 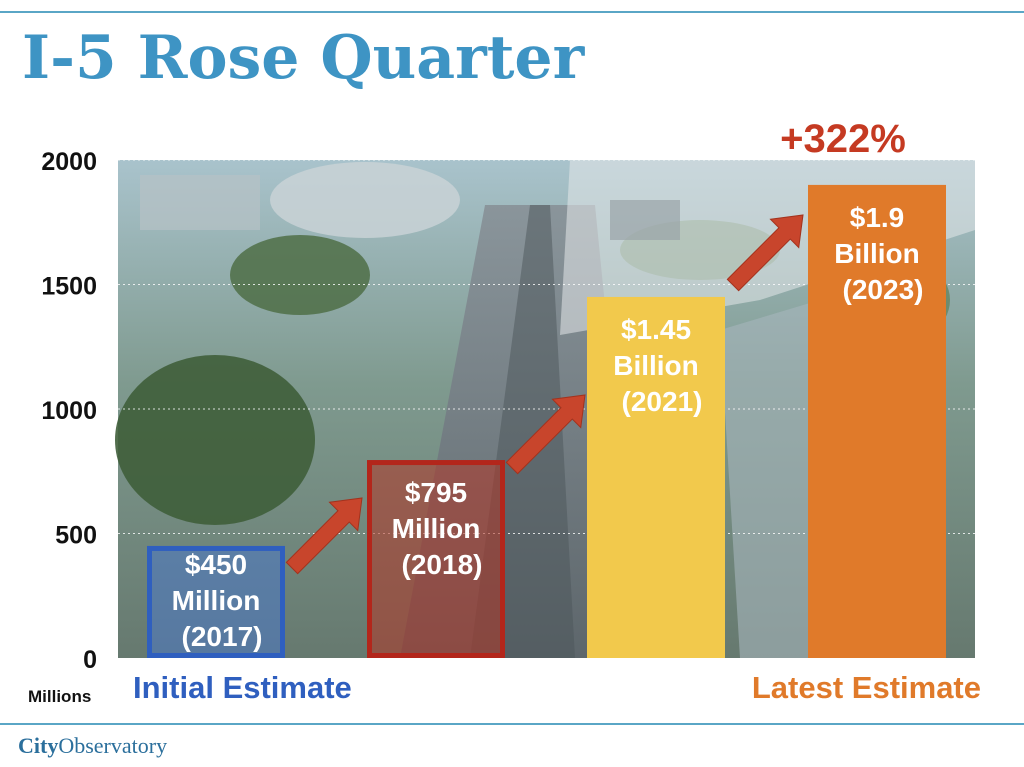 I want to click on bar-label-2017: (2017), so click(x=222, y=636).